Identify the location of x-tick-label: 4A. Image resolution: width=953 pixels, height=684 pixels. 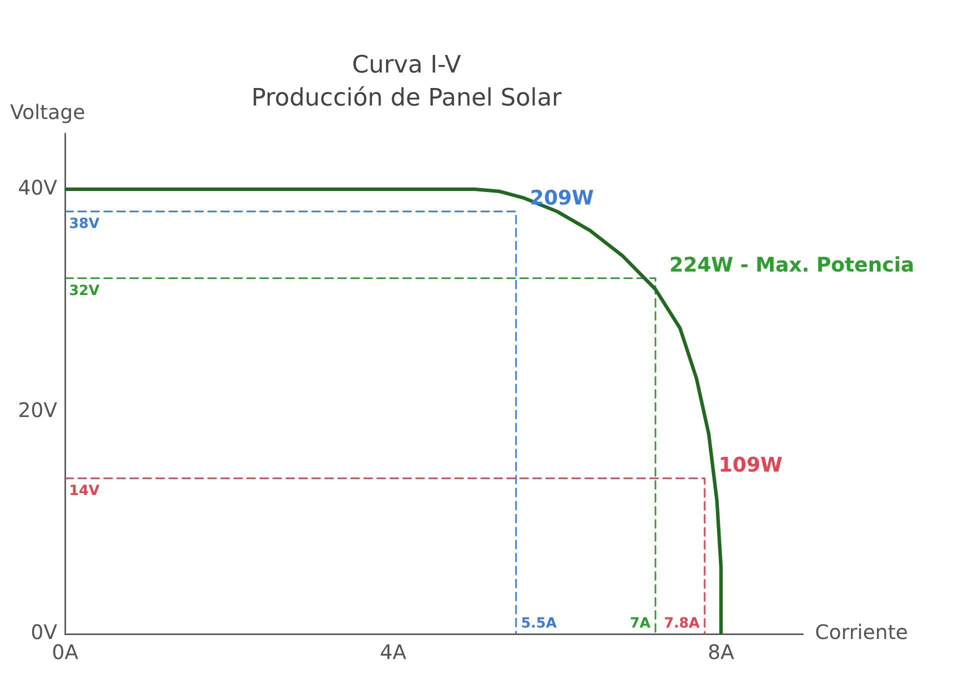
(393, 652).